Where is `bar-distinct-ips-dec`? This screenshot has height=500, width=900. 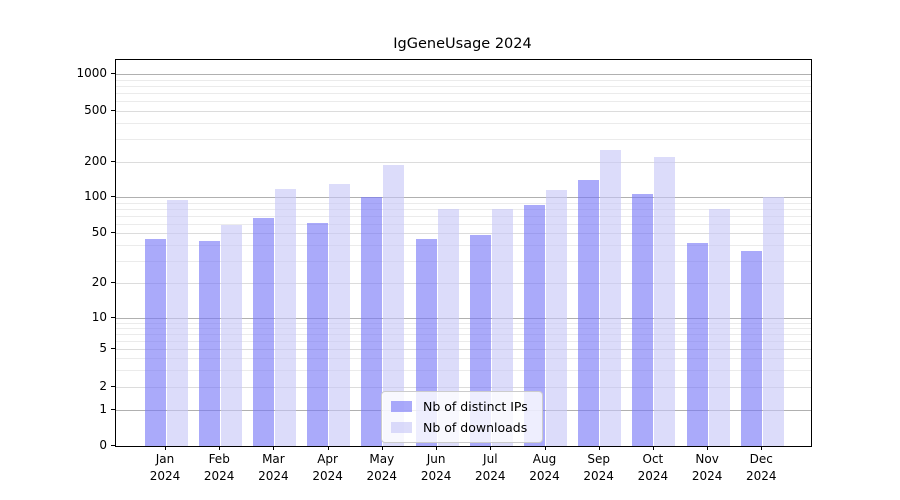
bar-distinct-ips-dec is located at coordinates (751, 348).